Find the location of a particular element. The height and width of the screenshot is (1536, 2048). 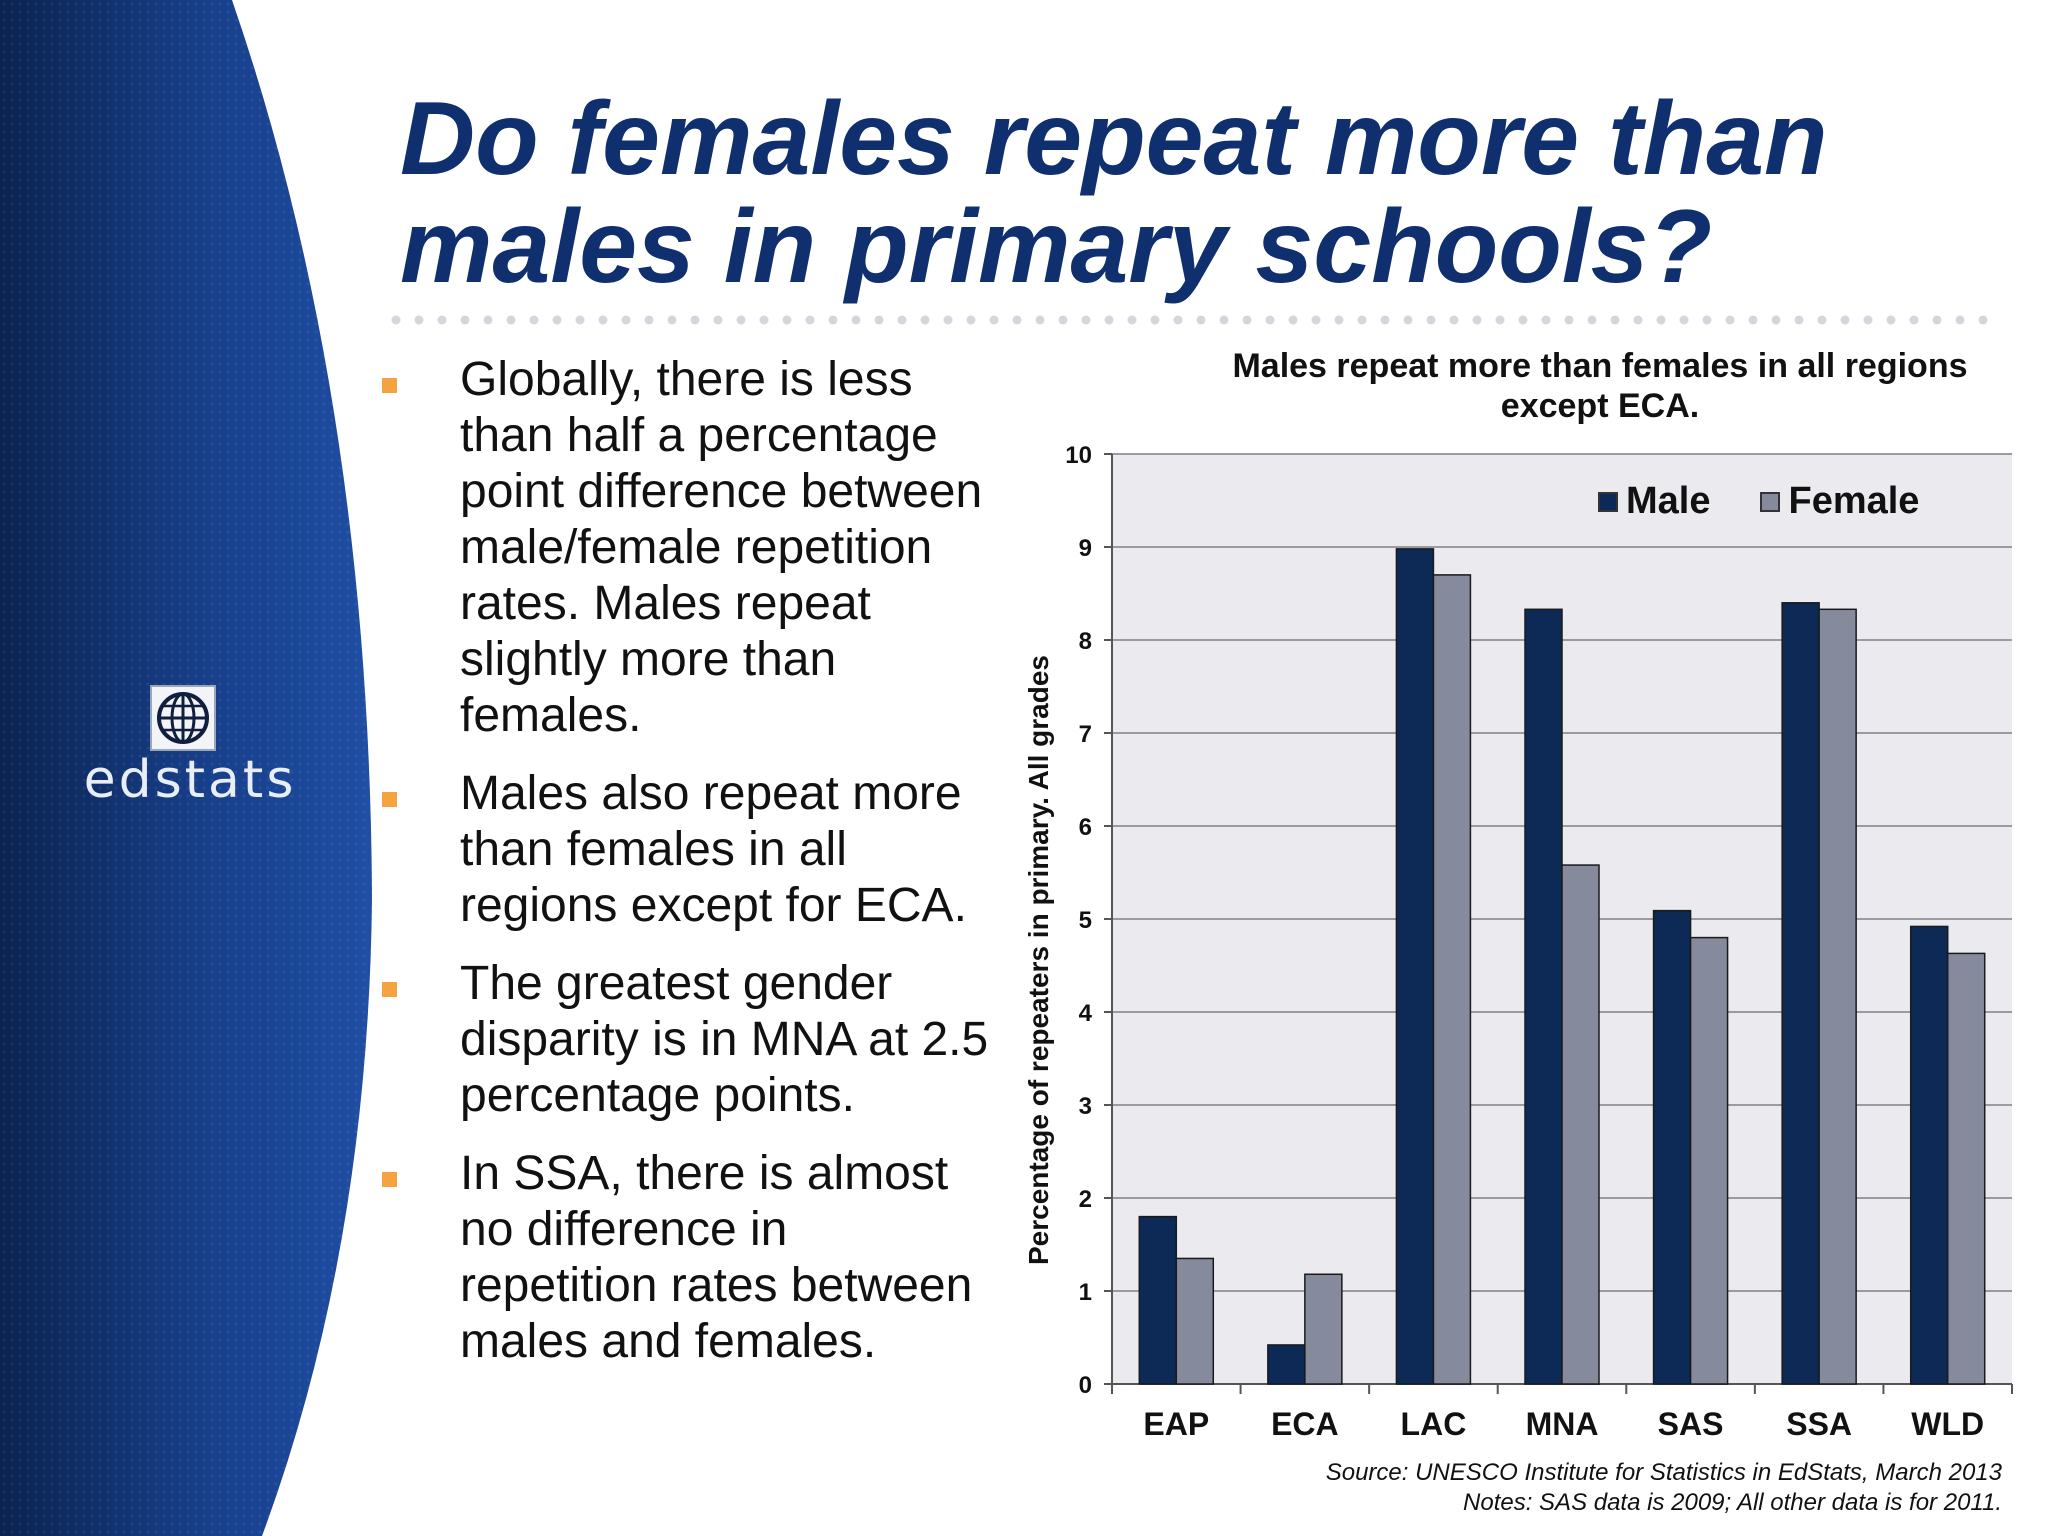

dotted-divider is located at coordinates (1189, 320).